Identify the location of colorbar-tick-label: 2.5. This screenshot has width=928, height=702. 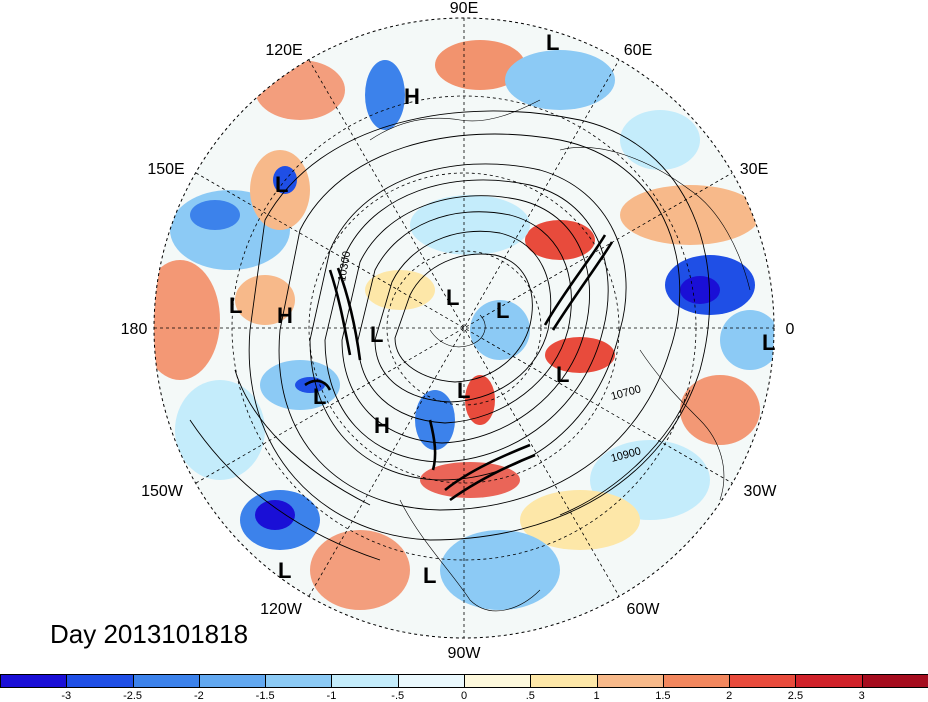
(795, 696).